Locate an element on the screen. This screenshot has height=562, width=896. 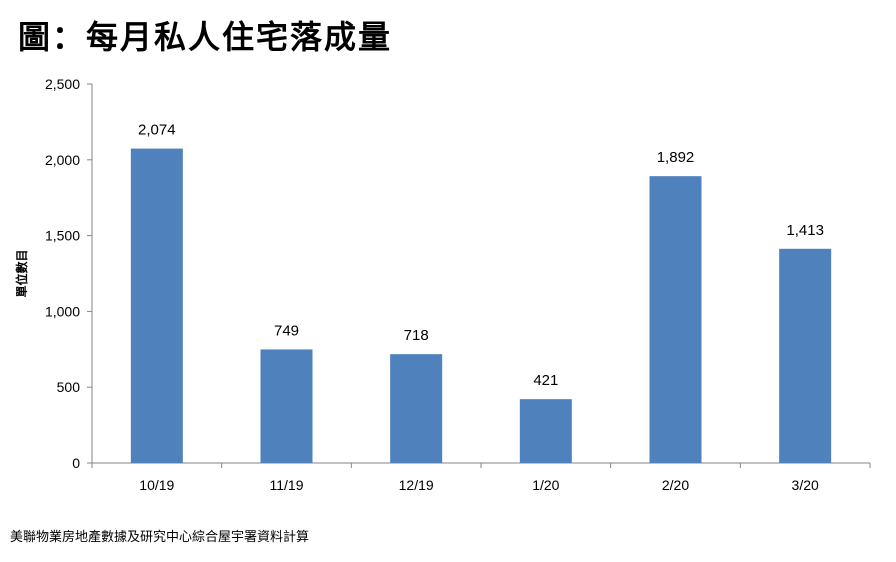
x-tick-label: 3/20 is located at coordinates (805, 485).